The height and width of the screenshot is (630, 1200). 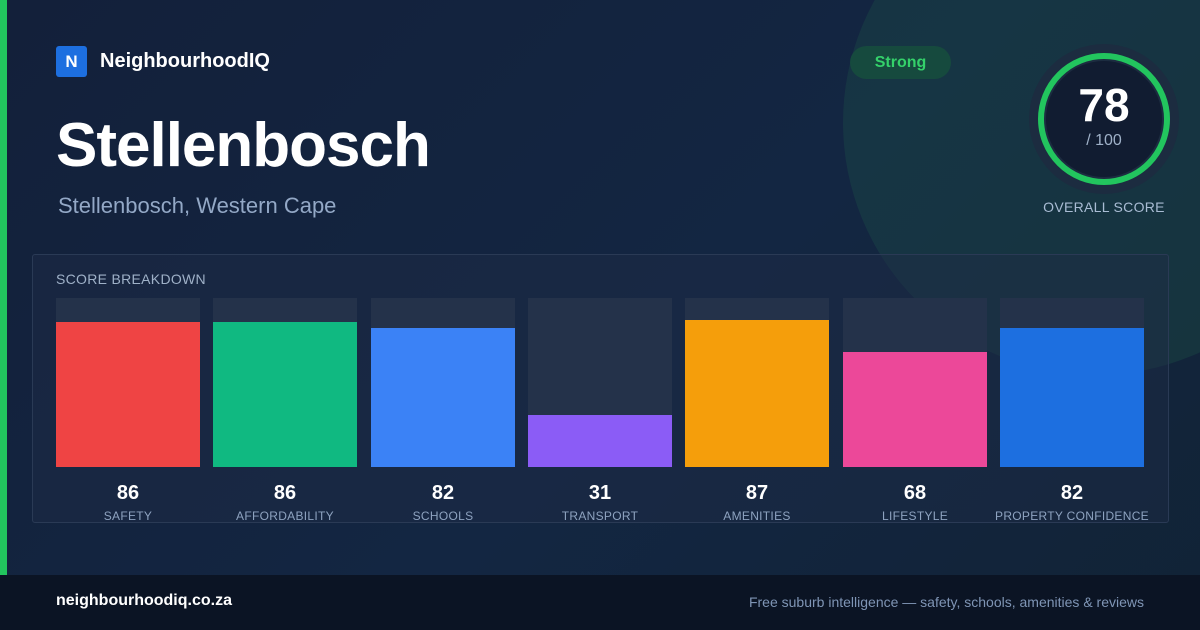 I want to click on score-bar-property-confidence: 82 PROPERTY CONFIDENCE, so click(x=1072, y=410).